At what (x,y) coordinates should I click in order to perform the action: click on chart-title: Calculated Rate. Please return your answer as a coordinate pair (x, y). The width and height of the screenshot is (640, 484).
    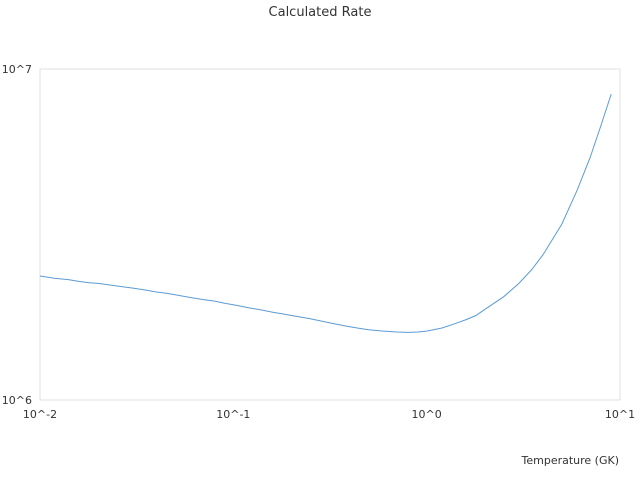
    Looking at the image, I should click on (320, 12).